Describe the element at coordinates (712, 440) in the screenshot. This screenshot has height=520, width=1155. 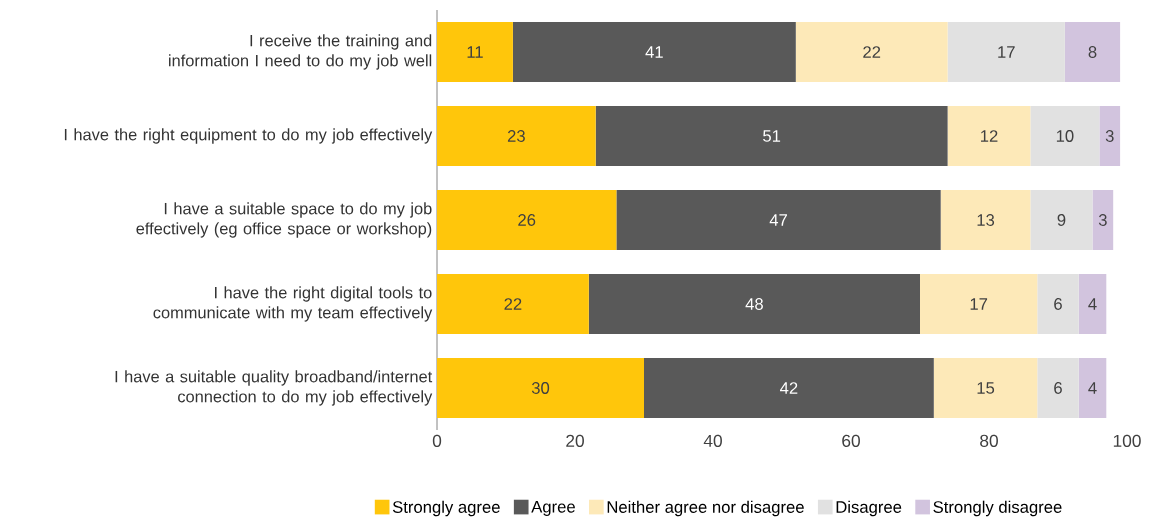
I see `x-tick-label: 40` at that location.